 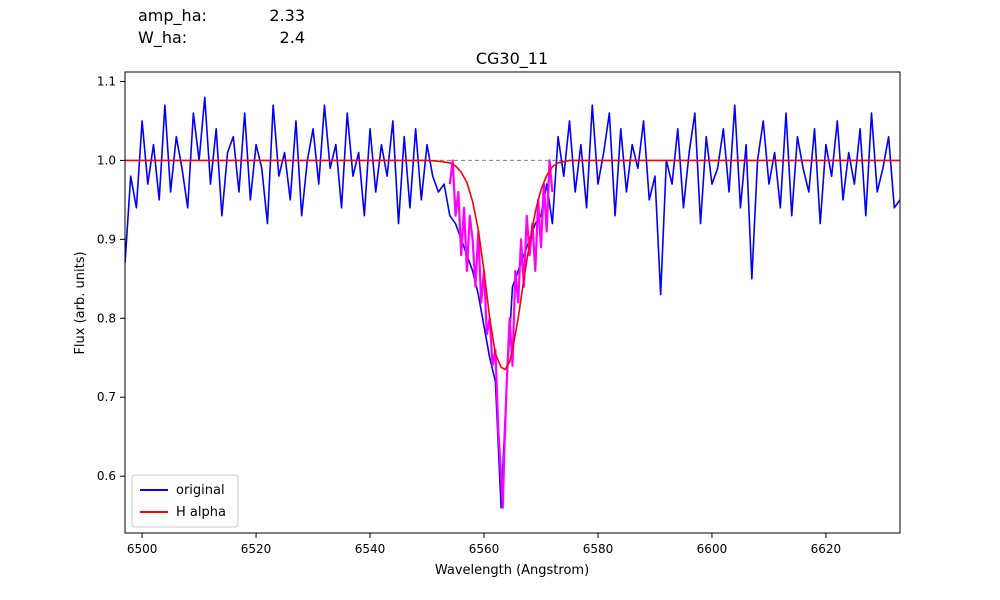 I want to click on legend-entry-label: original, so click(x=200, y=490).